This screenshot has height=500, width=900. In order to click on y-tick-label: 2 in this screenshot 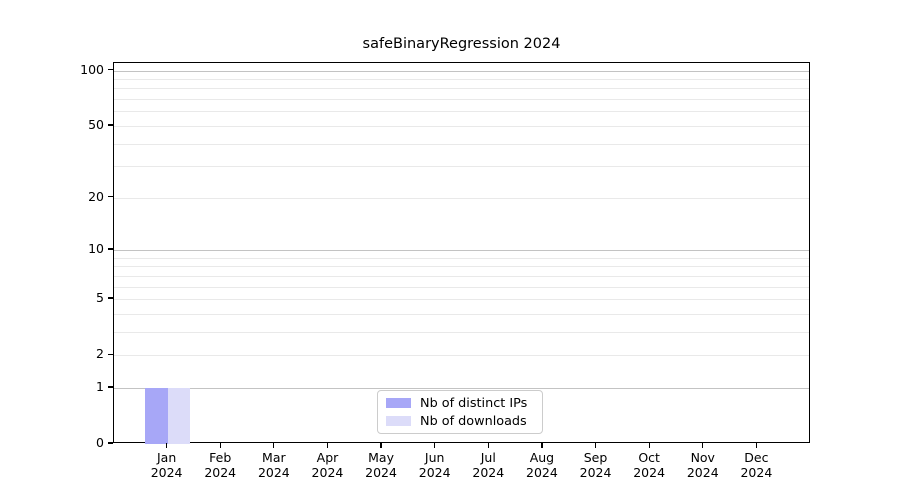, I will do `click(100, 354)`.